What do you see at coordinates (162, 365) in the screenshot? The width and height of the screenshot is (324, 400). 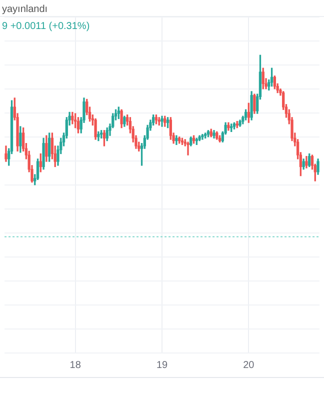 I see `x-tick-label: 19` at bounding box center [162, 365].